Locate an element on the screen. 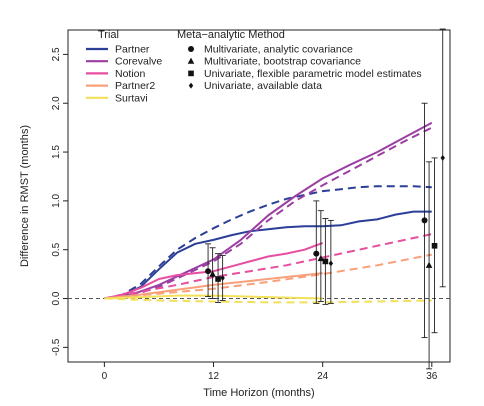  y-tick-label: -0.5 is located at coordinates (56, 347).